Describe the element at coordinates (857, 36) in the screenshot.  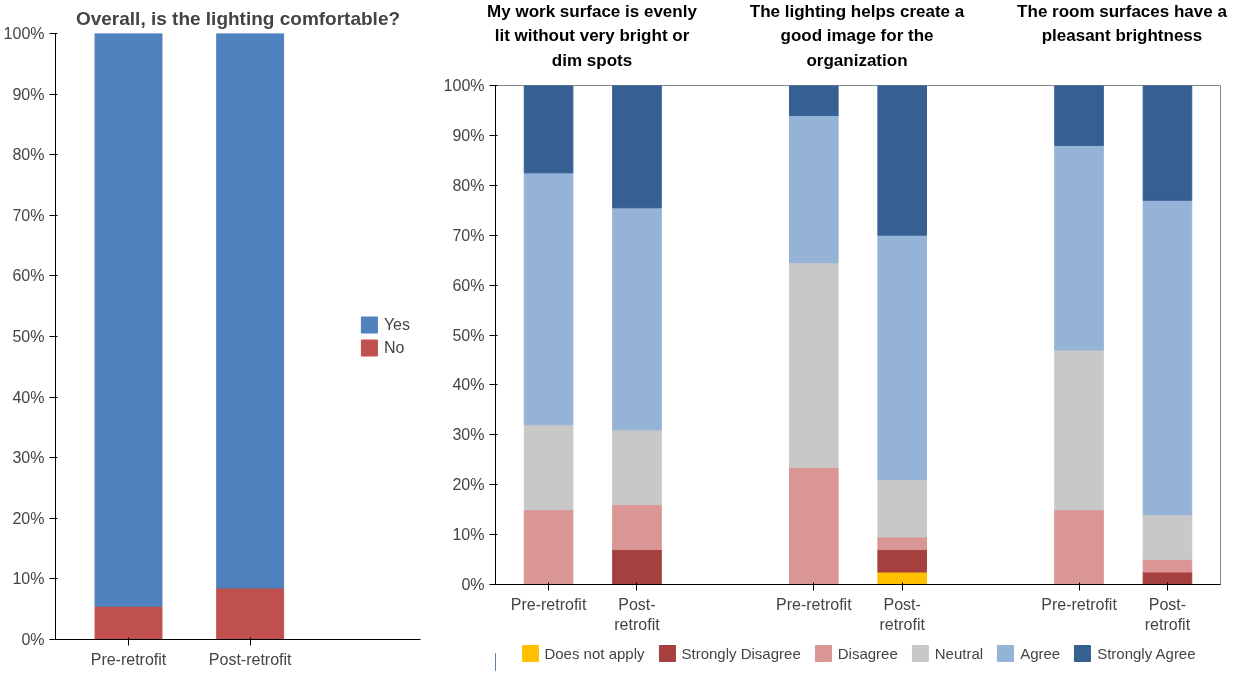
I see `chart-title: The lighting helps create a good image for the organization` at that location.